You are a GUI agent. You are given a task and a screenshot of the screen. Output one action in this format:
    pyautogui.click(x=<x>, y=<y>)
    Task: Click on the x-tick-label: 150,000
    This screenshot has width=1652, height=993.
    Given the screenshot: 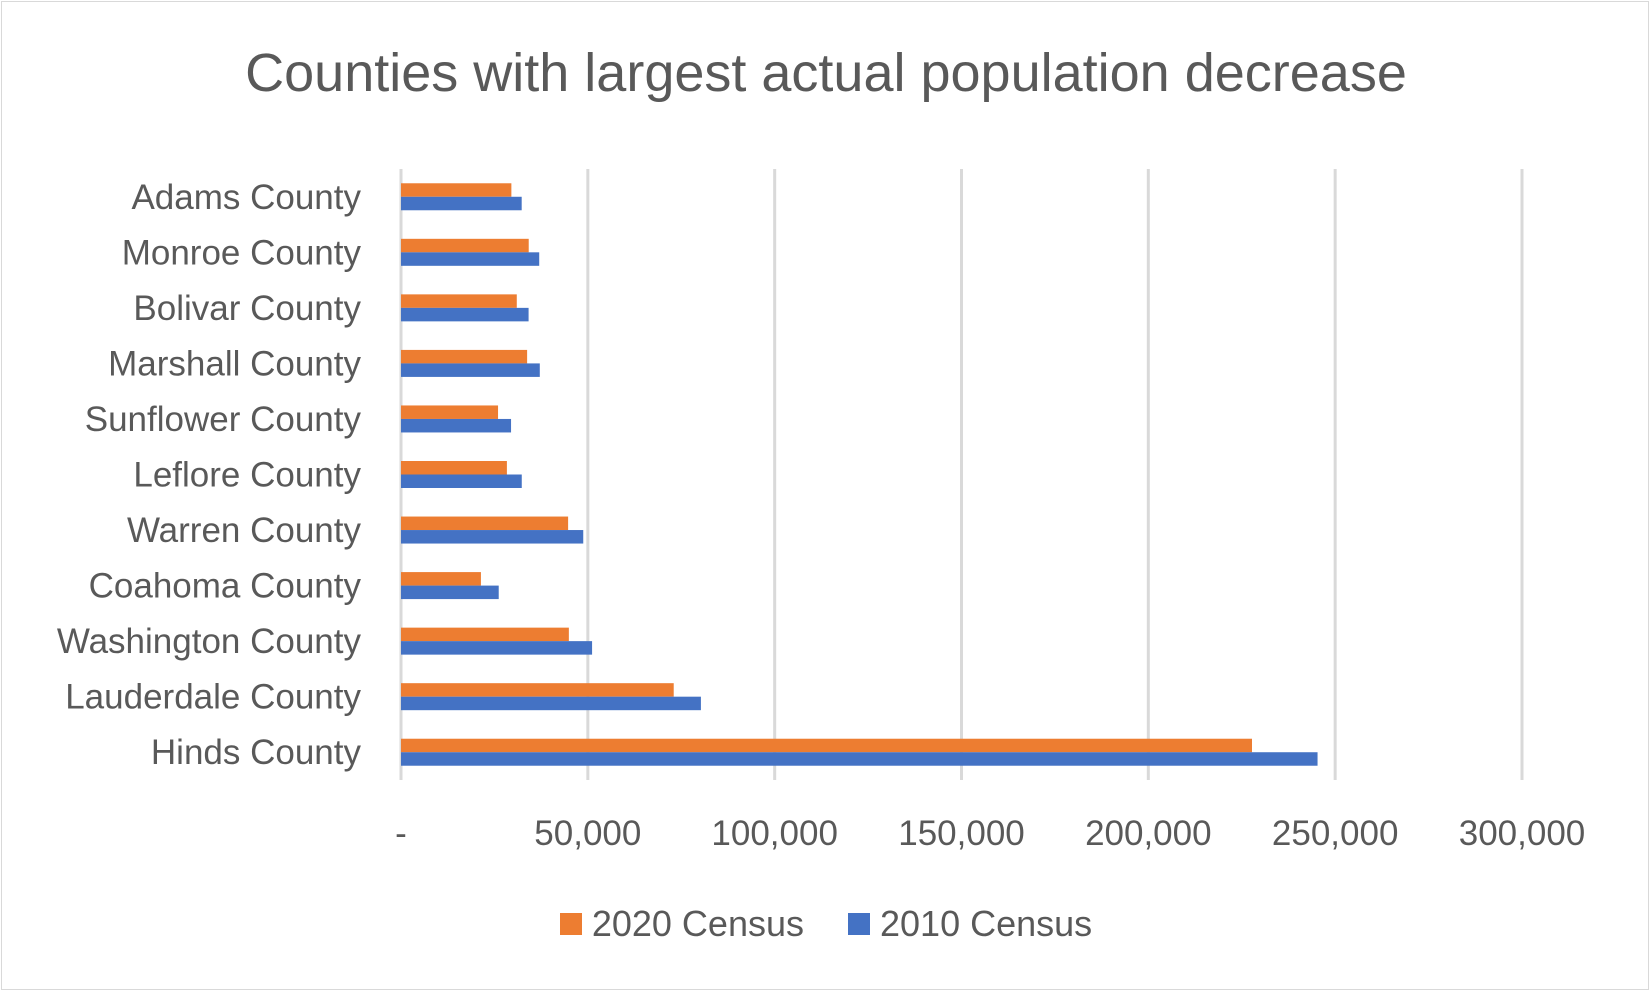 What is the action you would take?
    pyautogui.click(x=961, y=833)
    